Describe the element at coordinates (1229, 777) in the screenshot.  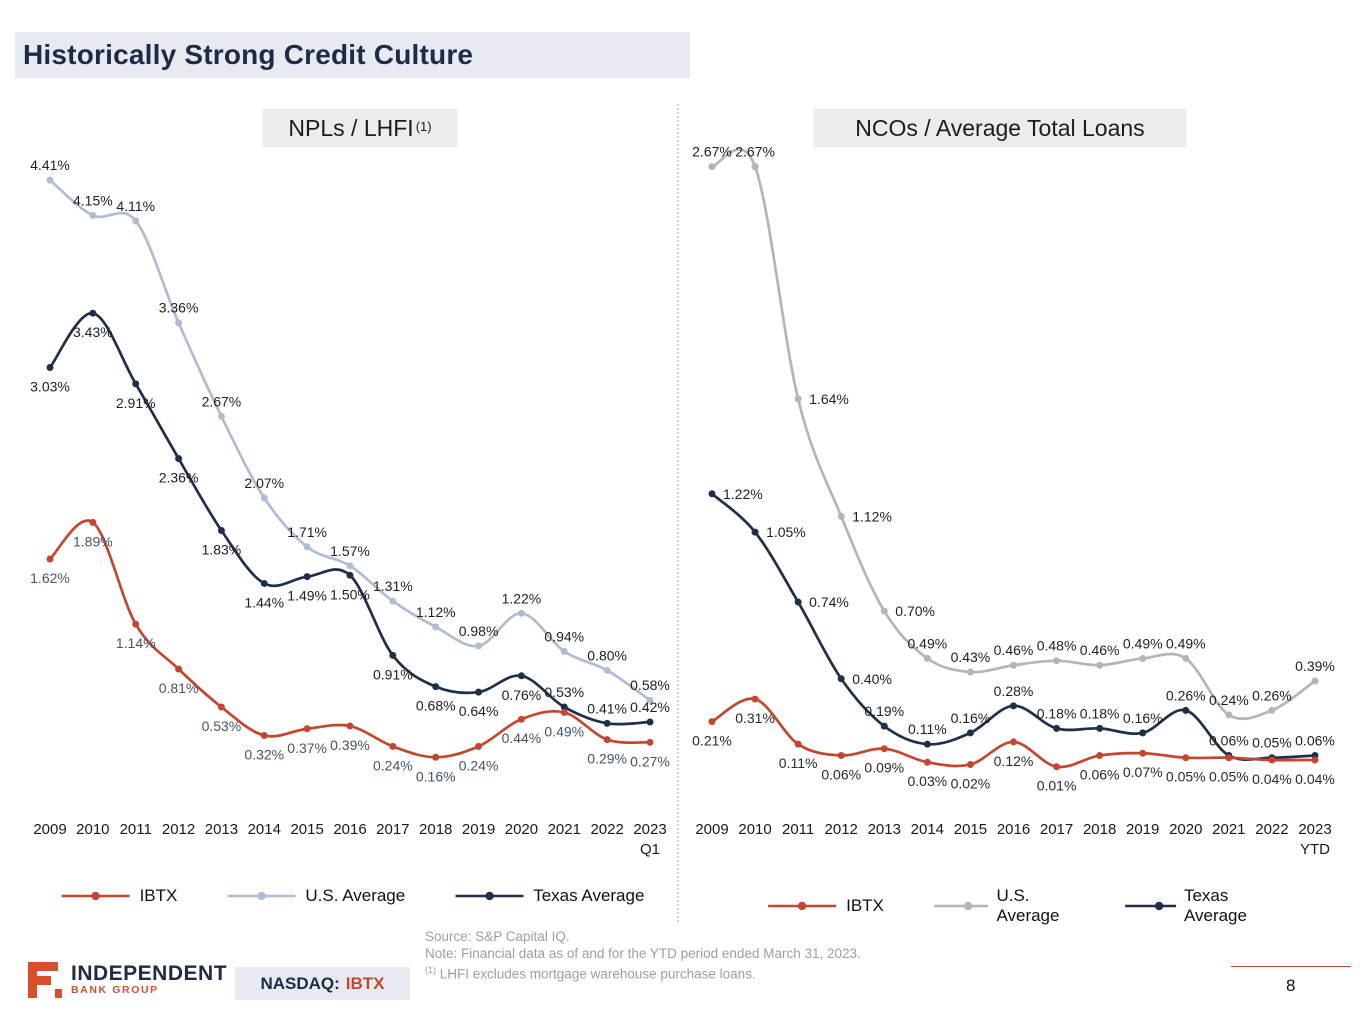
I see `data-label-ibtx: 0.05%` at that location.